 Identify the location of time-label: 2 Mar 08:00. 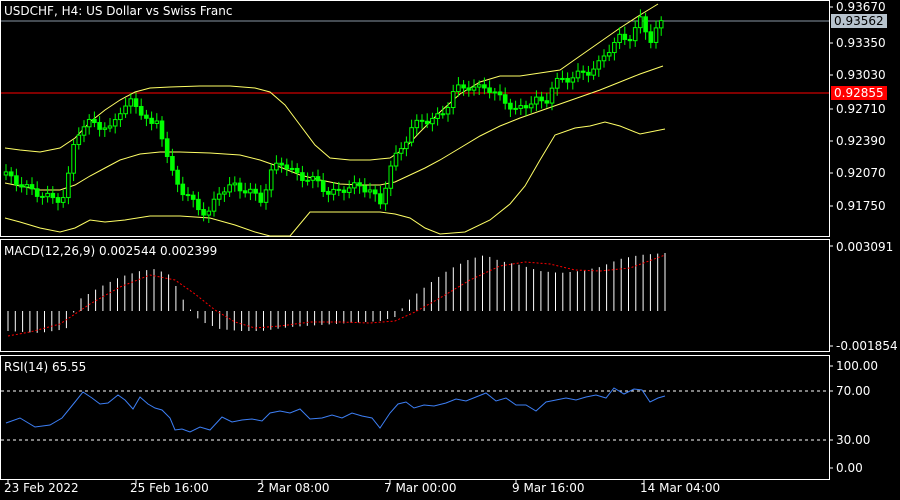
(293, 488).